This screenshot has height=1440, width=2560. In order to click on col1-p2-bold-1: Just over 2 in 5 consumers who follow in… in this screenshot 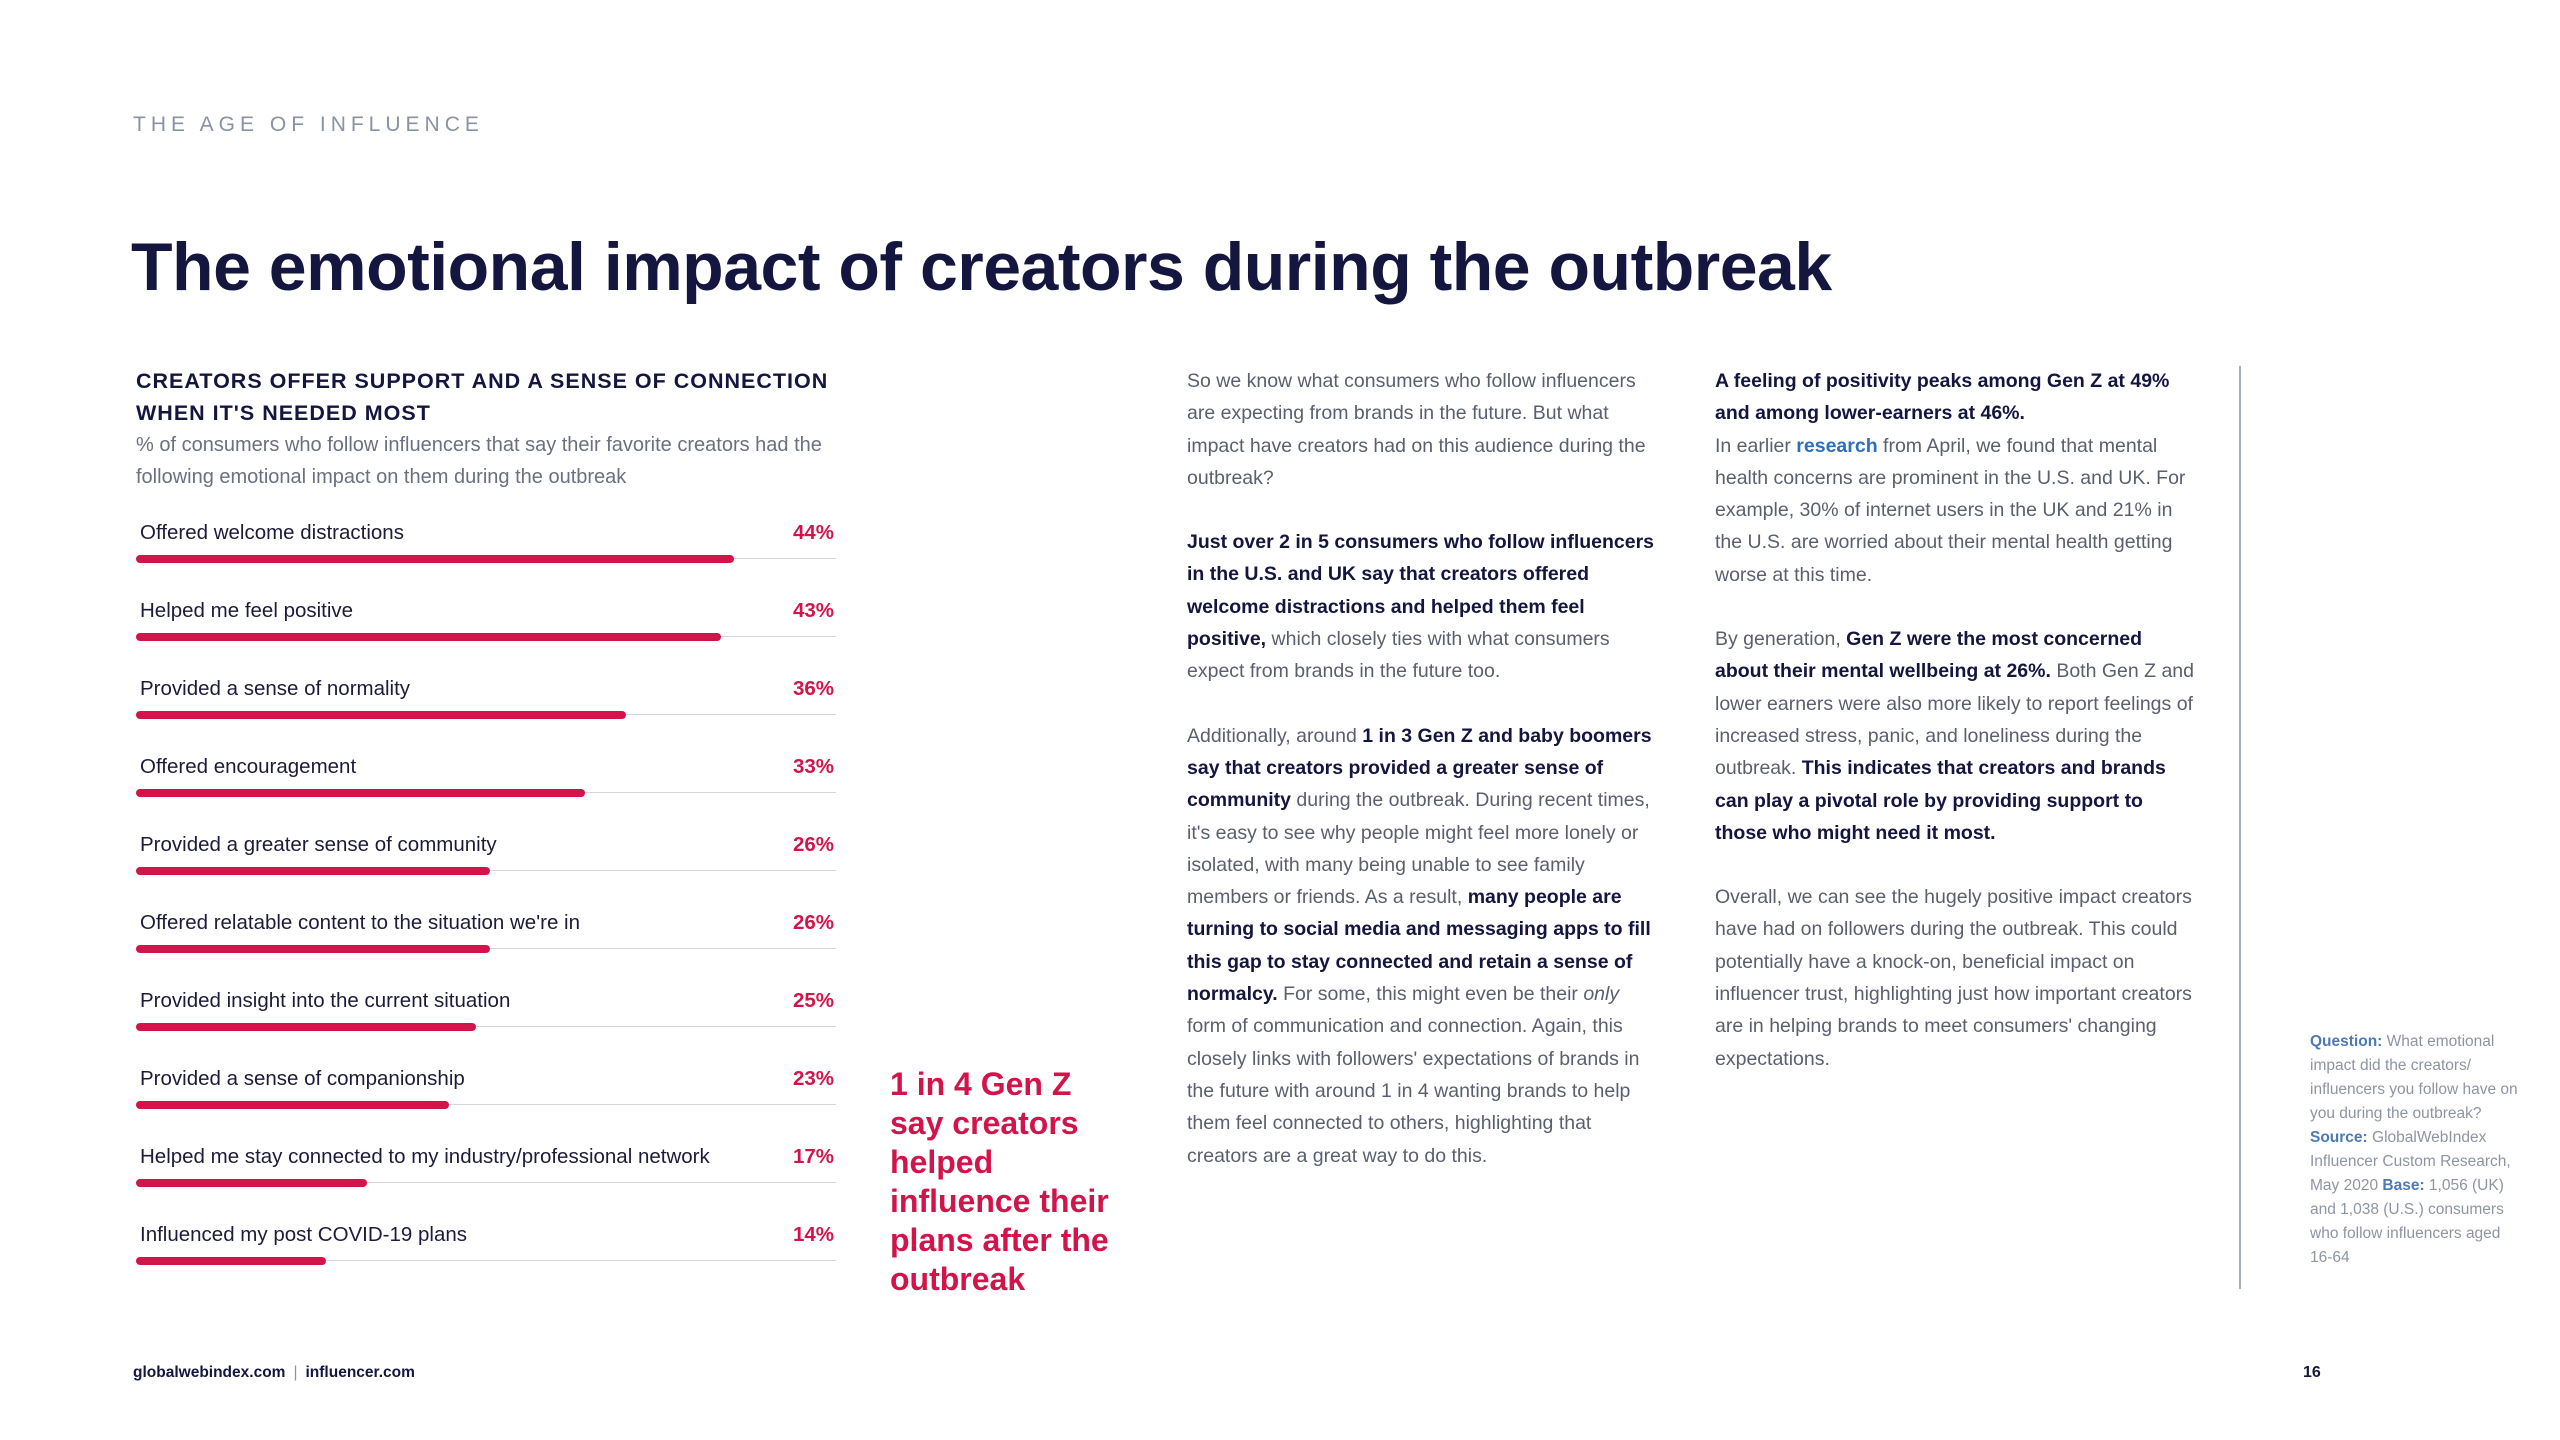, I will do `click(1421, 591)`.